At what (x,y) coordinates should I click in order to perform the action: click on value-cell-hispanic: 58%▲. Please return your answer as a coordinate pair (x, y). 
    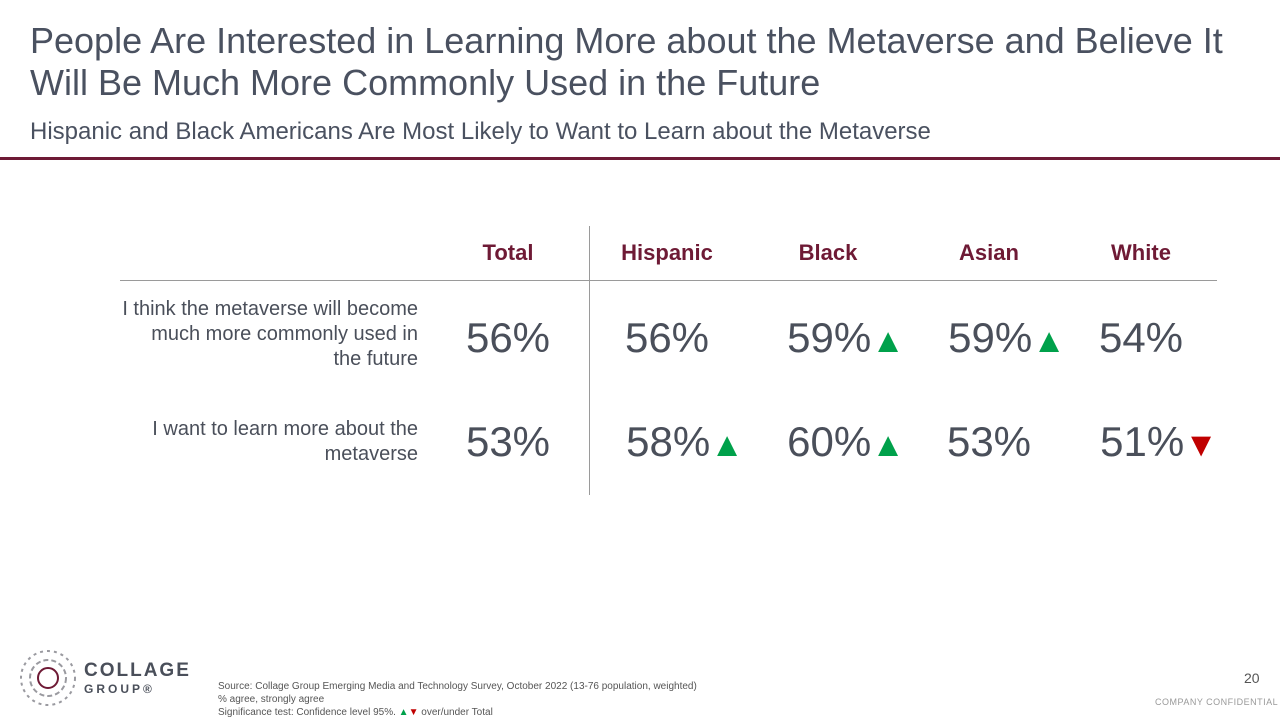
    Looking at the image, I should click on (685, 443).